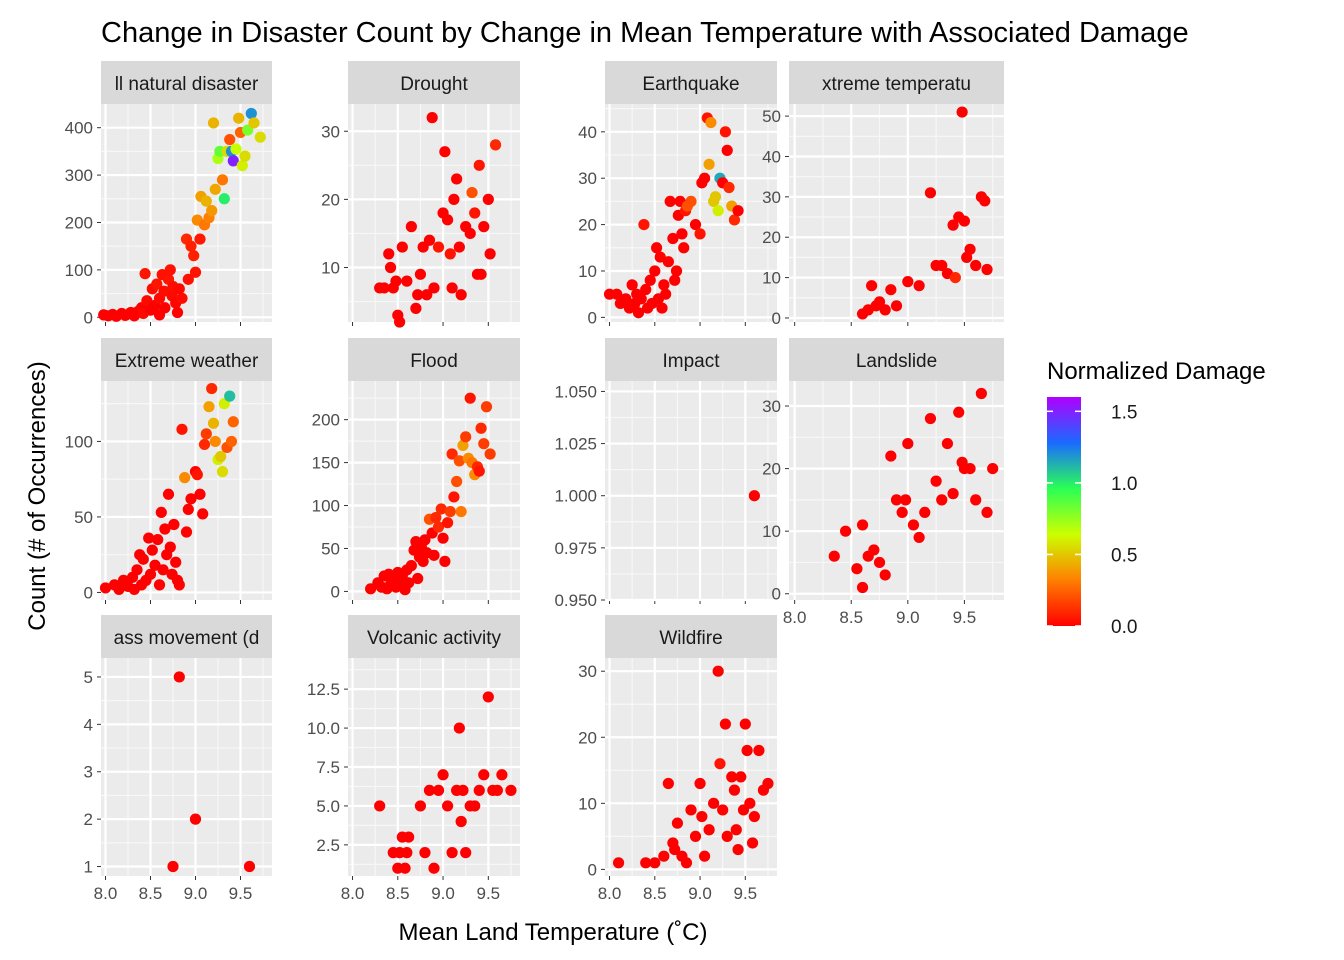 This screenshot has height=960, width=1344. What do you see at coordinates (587, 225) in the screenshot?
I see `y-tick-label: 20` at bounding box center [587, 225].